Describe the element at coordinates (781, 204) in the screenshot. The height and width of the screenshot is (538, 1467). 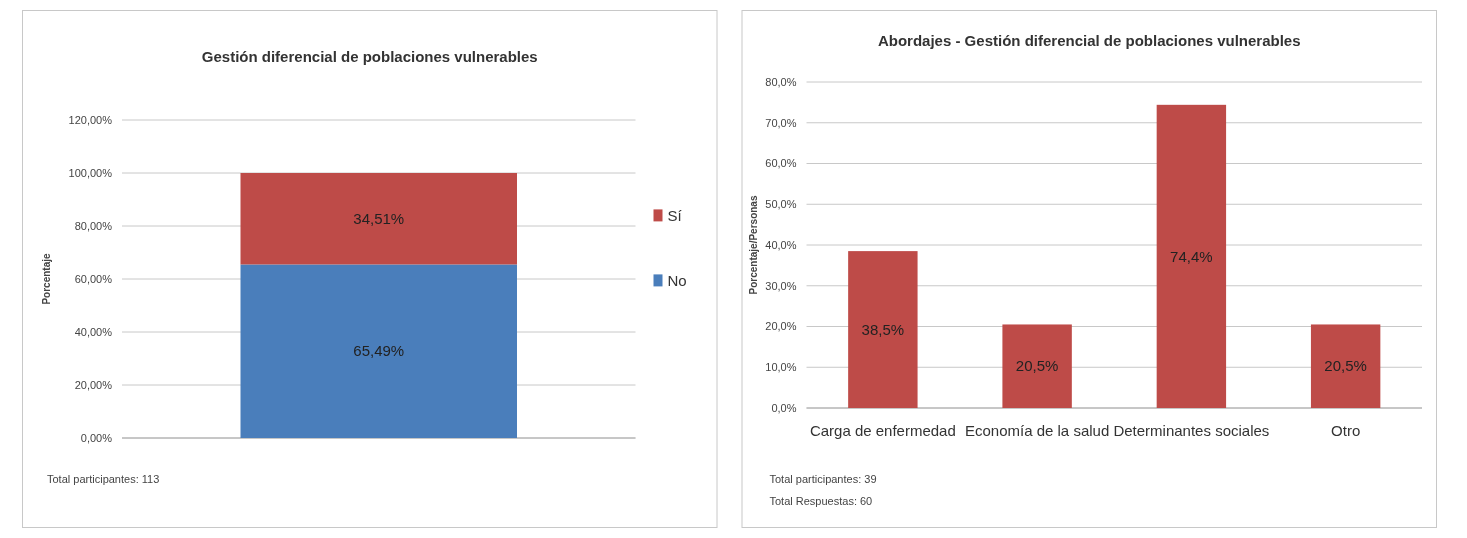
I see `y-tick-label: 50,0%` at that location.